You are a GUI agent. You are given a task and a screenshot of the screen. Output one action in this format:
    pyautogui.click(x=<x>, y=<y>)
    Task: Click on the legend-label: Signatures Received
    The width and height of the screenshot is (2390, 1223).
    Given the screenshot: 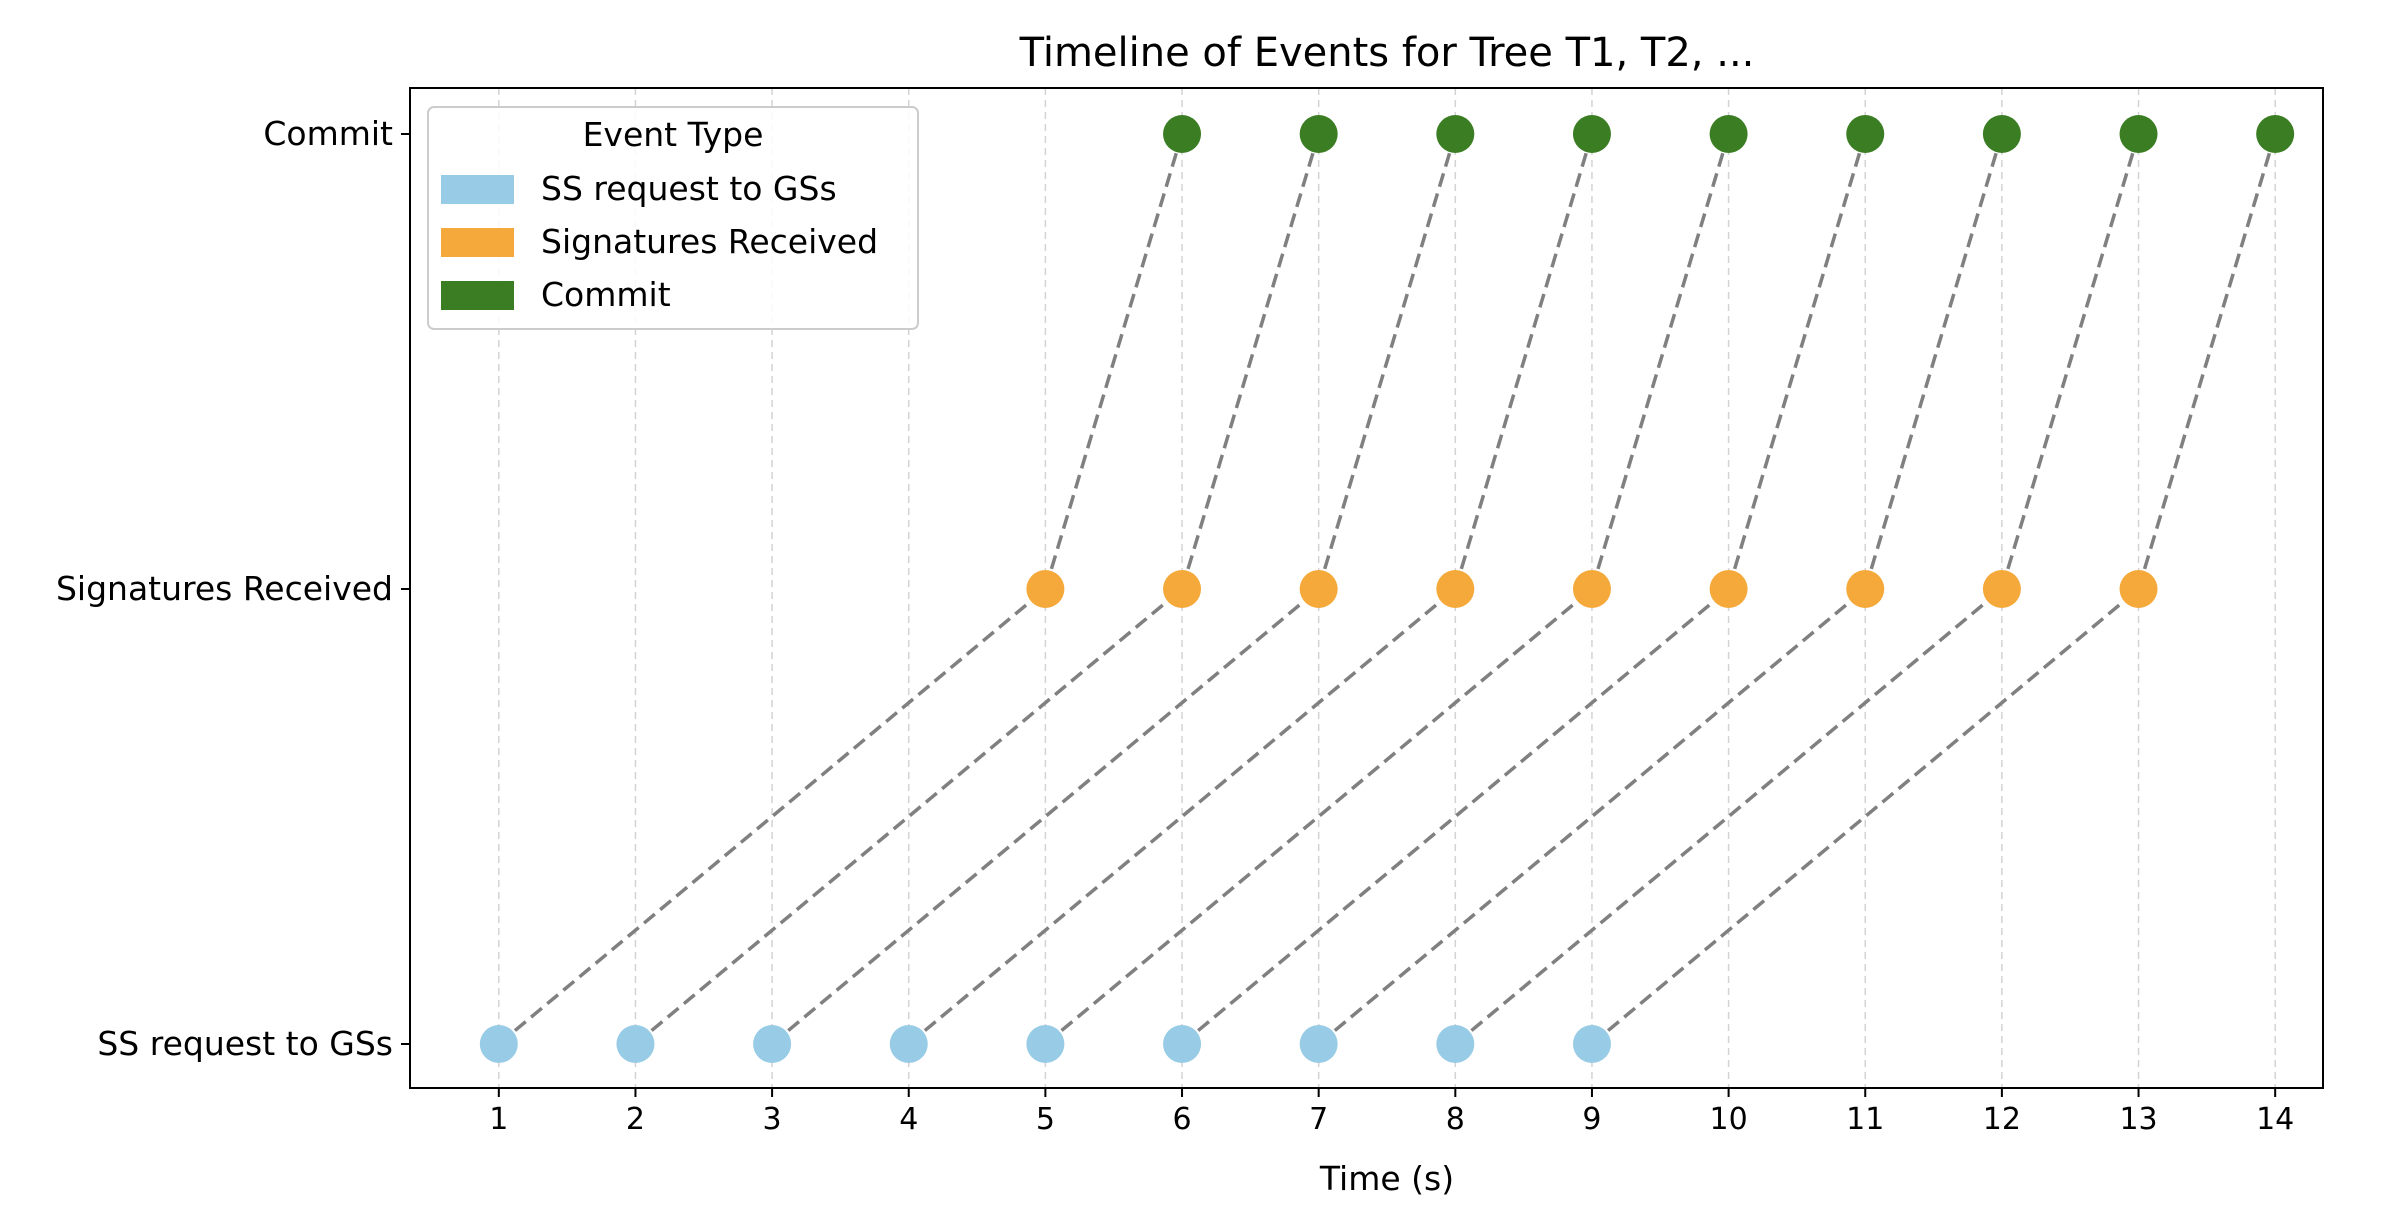 What is the action you would take?
    pyautogui.click(x=709, y=241)
    